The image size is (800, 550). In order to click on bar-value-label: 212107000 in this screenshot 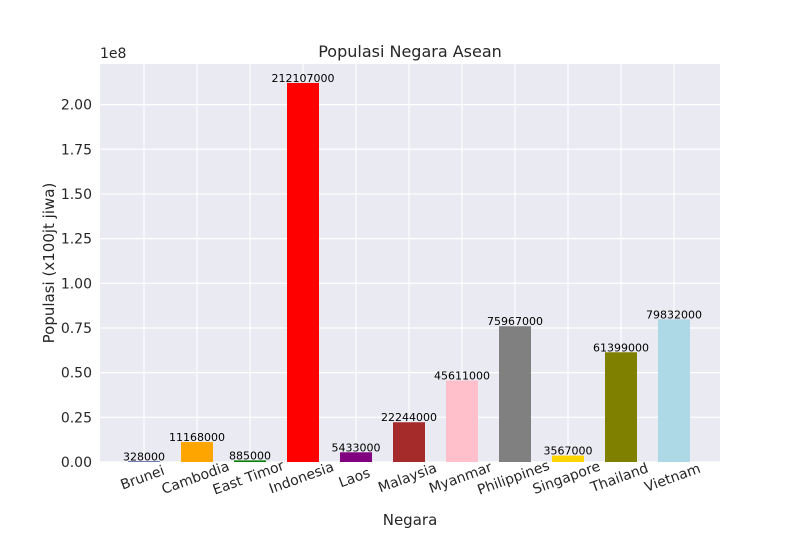, I will do `click(303, 78)`.